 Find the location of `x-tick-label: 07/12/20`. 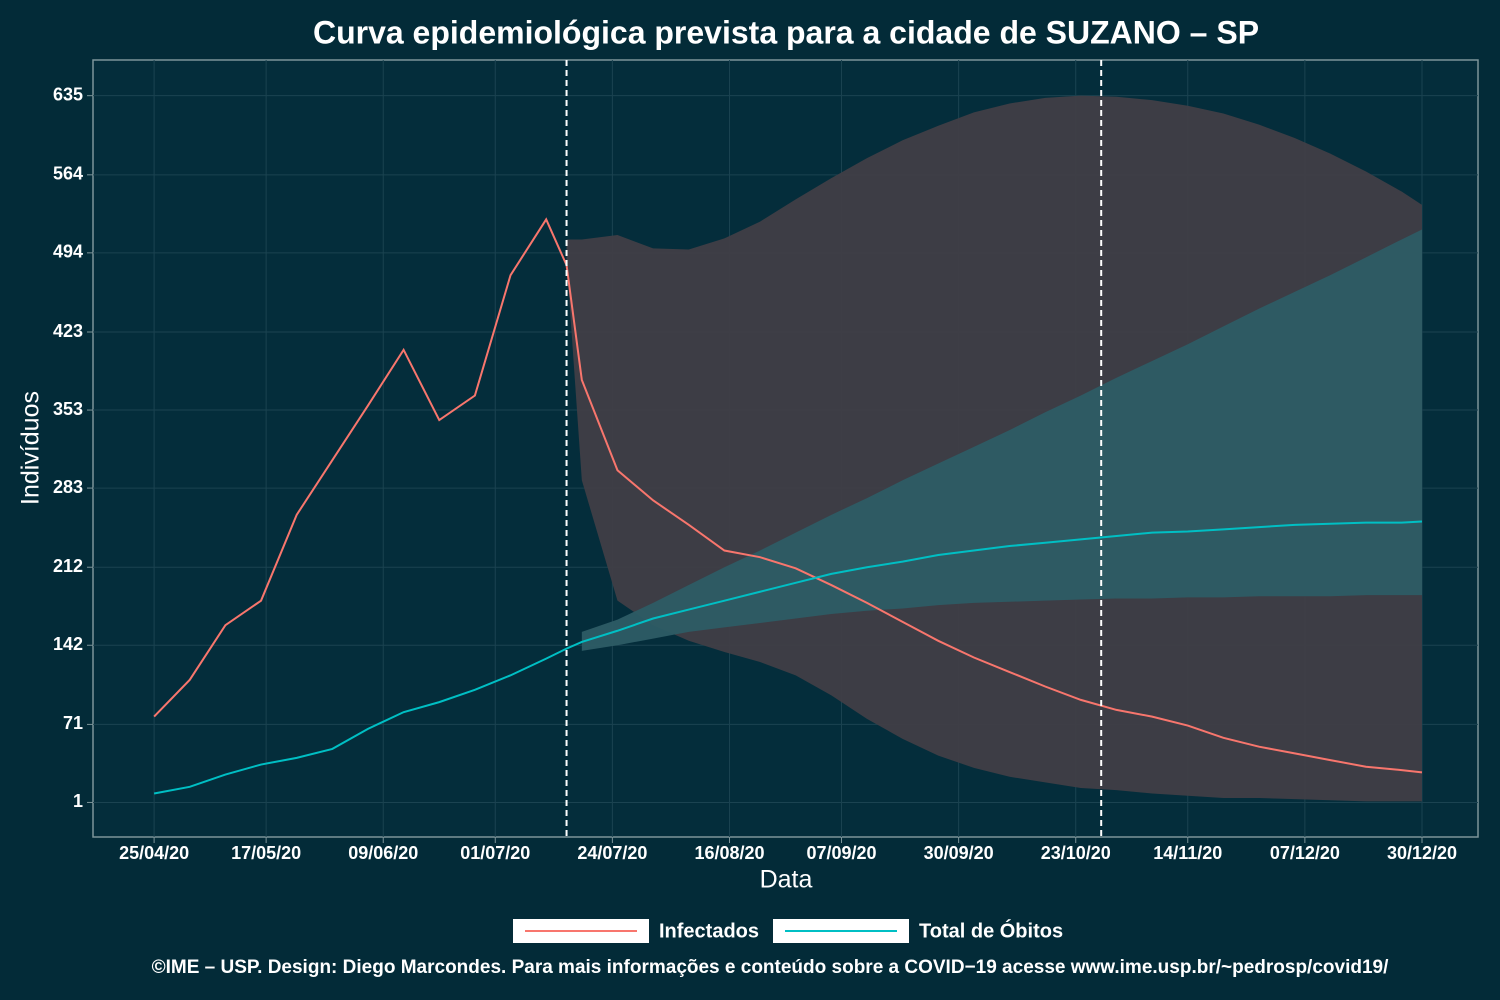

x-tick-label: 07/12/20 is located at coordinates (1305, 853).